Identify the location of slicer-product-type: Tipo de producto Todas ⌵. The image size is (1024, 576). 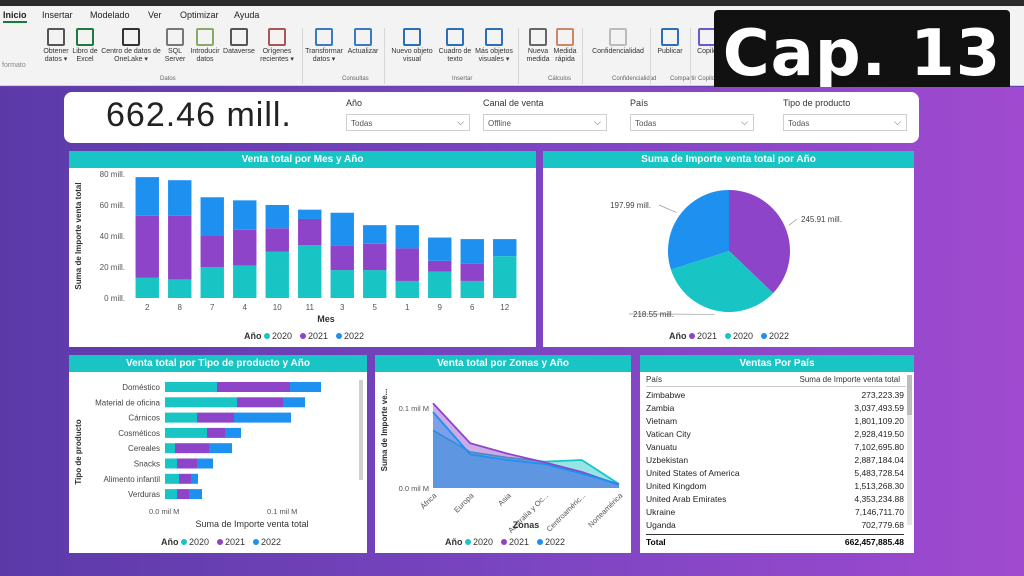
(845, 114).